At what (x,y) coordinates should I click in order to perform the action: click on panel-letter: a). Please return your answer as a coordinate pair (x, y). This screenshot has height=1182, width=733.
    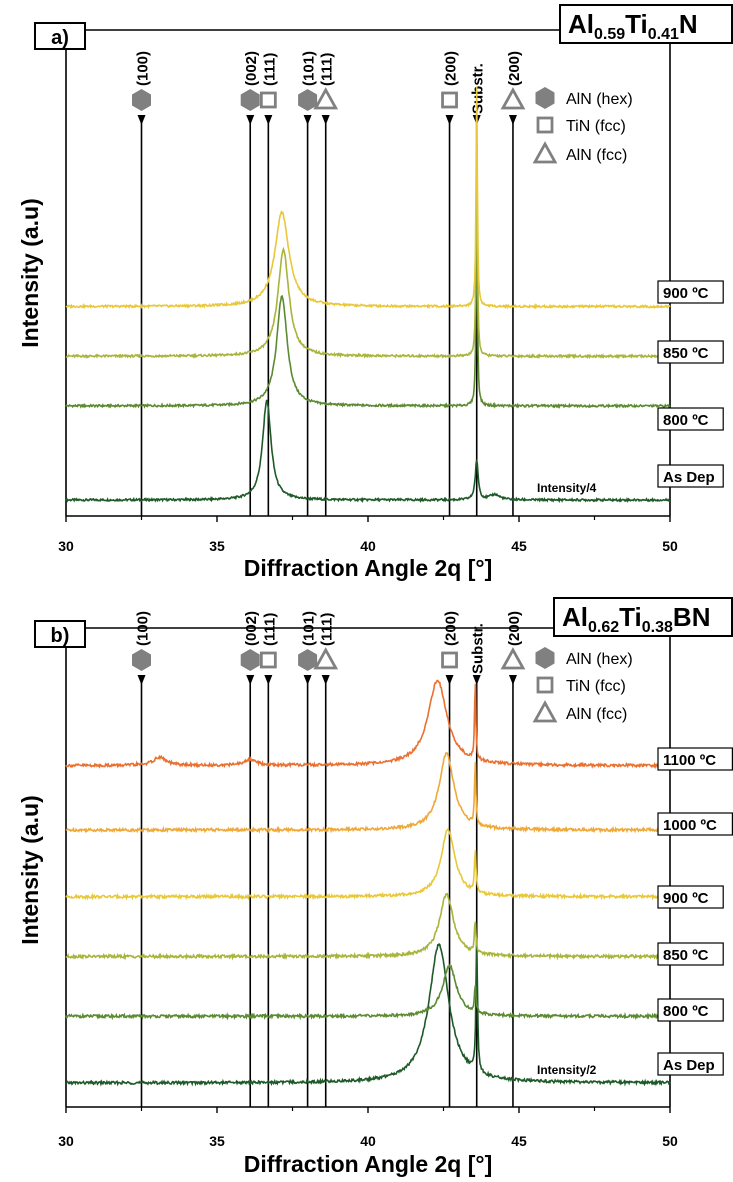
    Looking at the image, I should click on (60, 38).